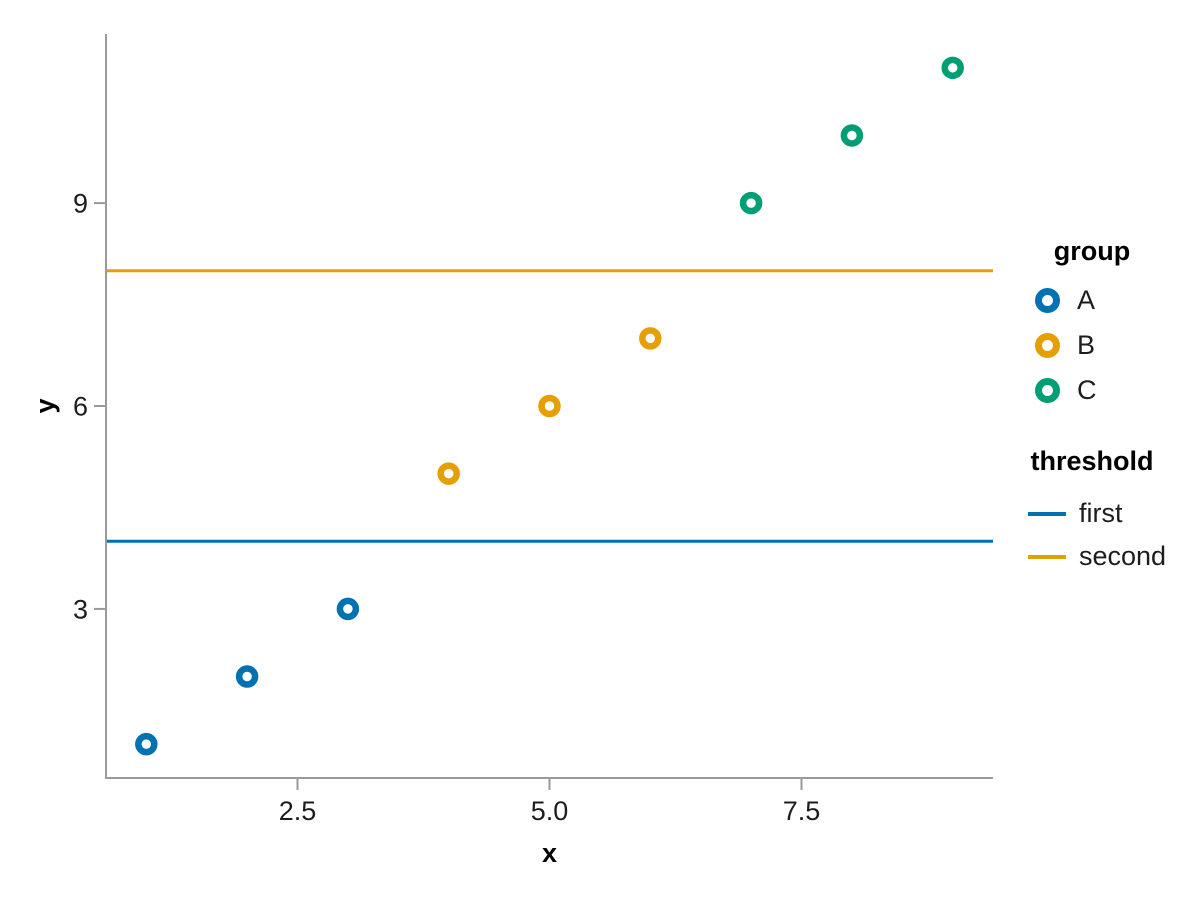 This screenshot has height=900, width=1200. What do you see at coordinates (1123, 556) in the screenshot?
I see `legend-item-label: second` at bounding box center [1123, 556].